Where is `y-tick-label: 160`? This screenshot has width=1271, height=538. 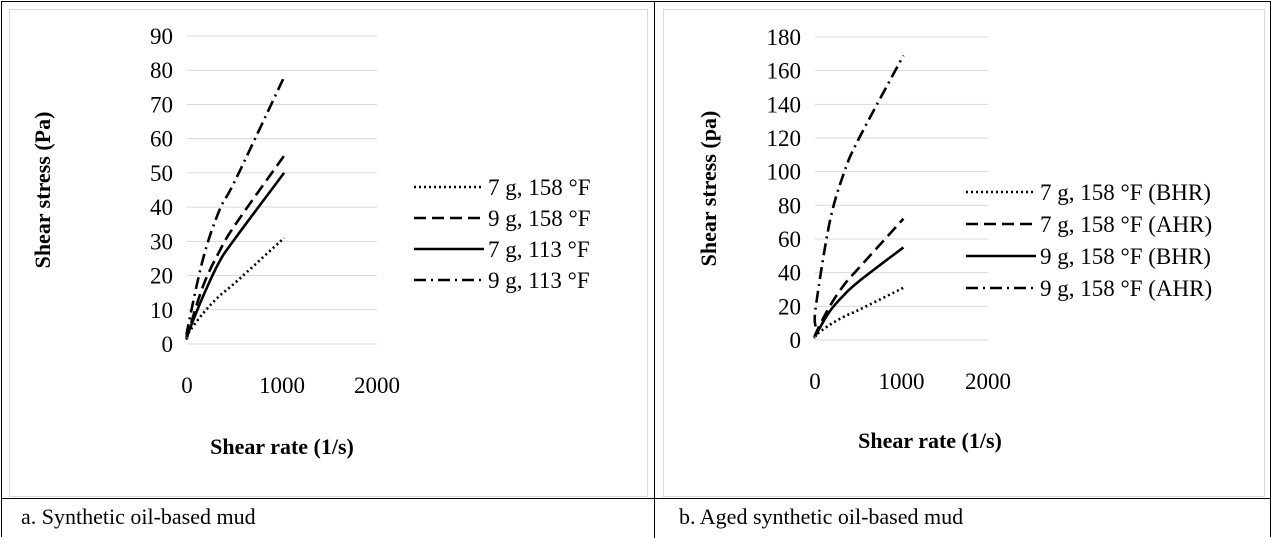 y-tick-label: 160 is located at coordinates (784, 71).